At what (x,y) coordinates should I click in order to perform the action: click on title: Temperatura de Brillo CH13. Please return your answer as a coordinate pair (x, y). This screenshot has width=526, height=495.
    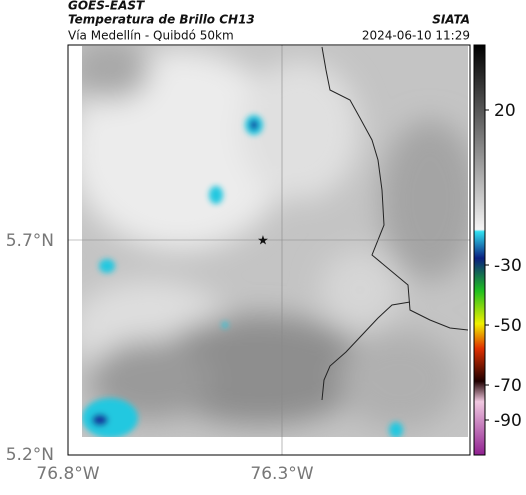
    Looking at the image, I should click on (161, 20).